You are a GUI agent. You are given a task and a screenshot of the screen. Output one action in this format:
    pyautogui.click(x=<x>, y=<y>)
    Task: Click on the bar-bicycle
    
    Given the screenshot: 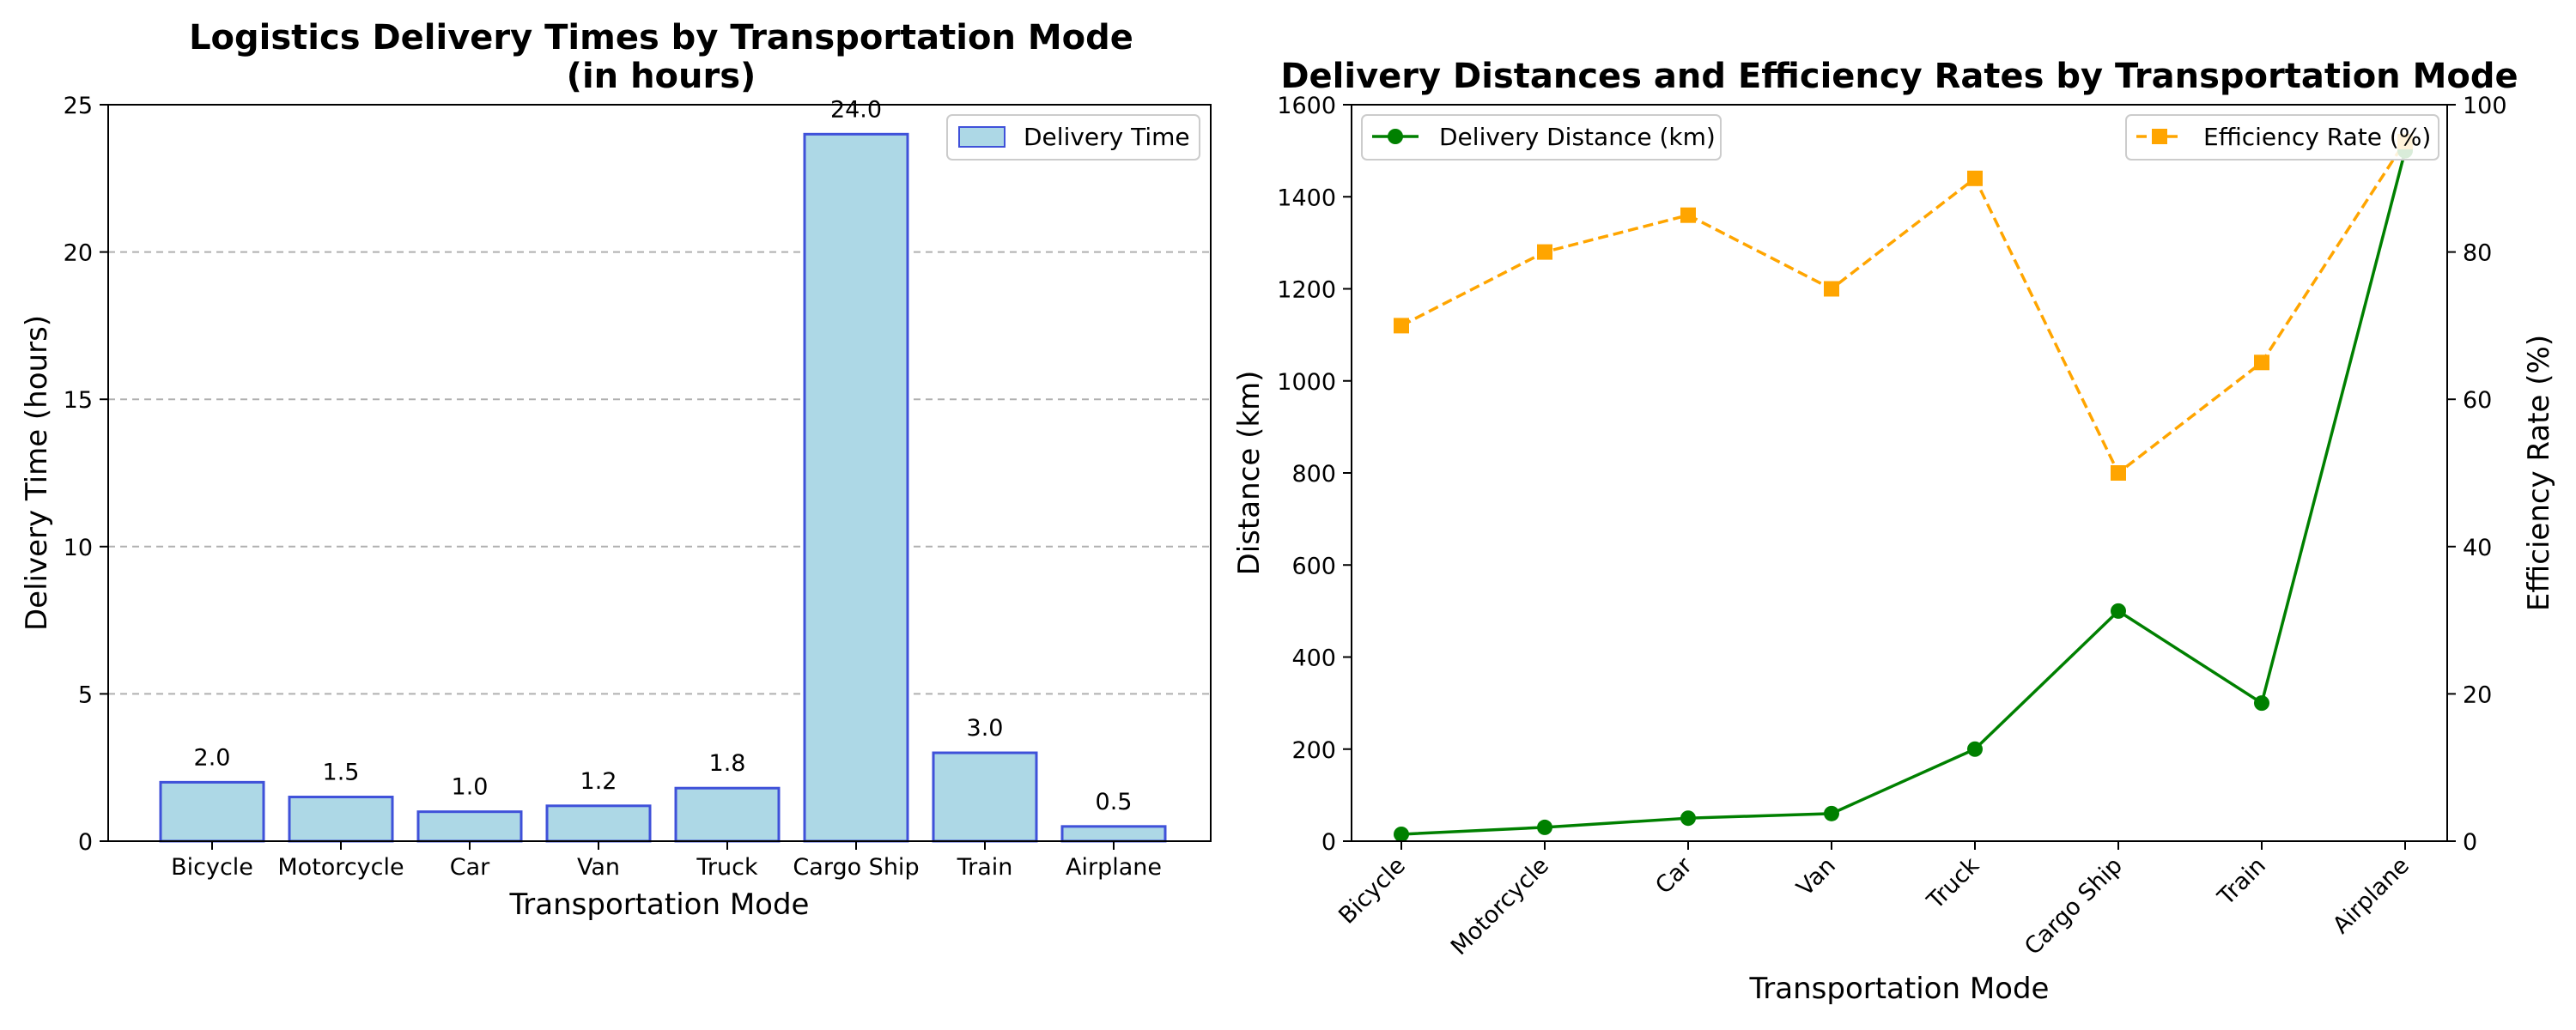 What is the action you would take?
    pyautogui.click(x=212, y=811)
    